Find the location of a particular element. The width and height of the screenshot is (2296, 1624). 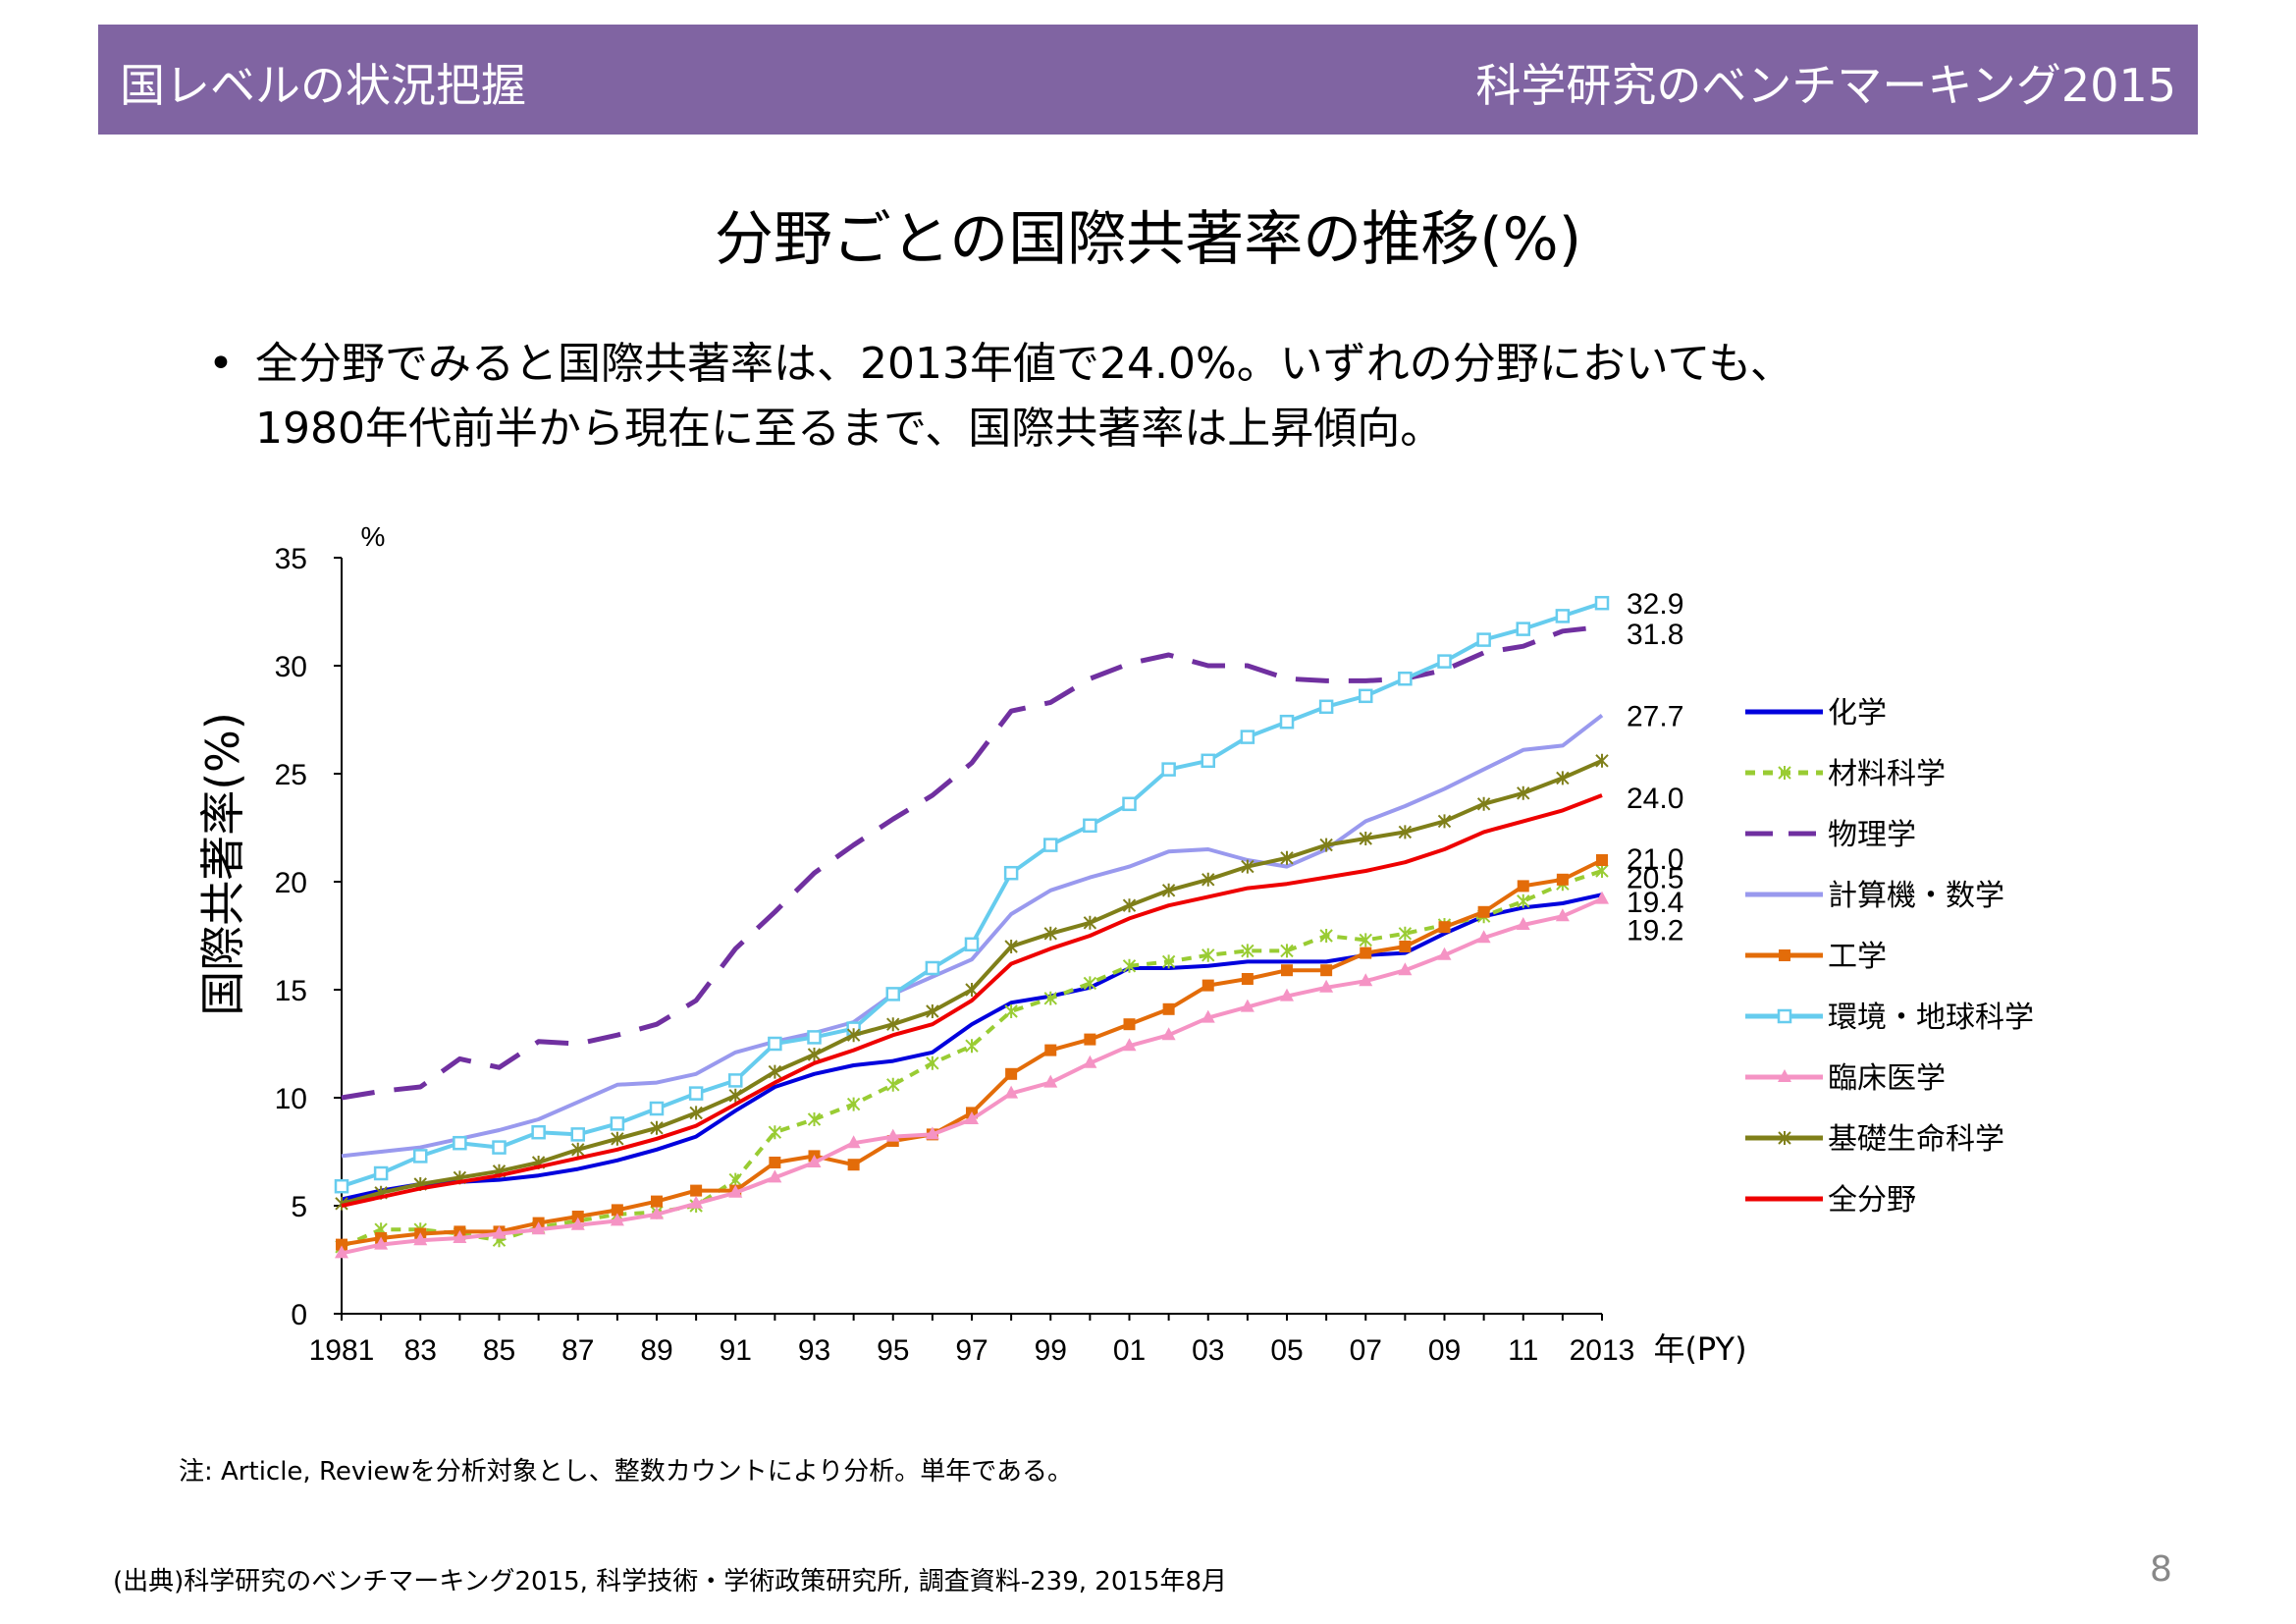

y-tick-label: 30 is located at coordinates (291, 667).